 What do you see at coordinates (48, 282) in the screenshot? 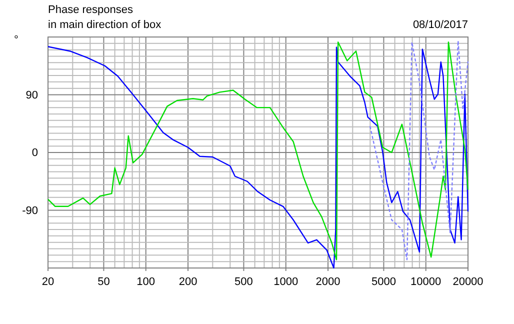
I see `x-tick-label: 20` at bounding box center [48, 282].